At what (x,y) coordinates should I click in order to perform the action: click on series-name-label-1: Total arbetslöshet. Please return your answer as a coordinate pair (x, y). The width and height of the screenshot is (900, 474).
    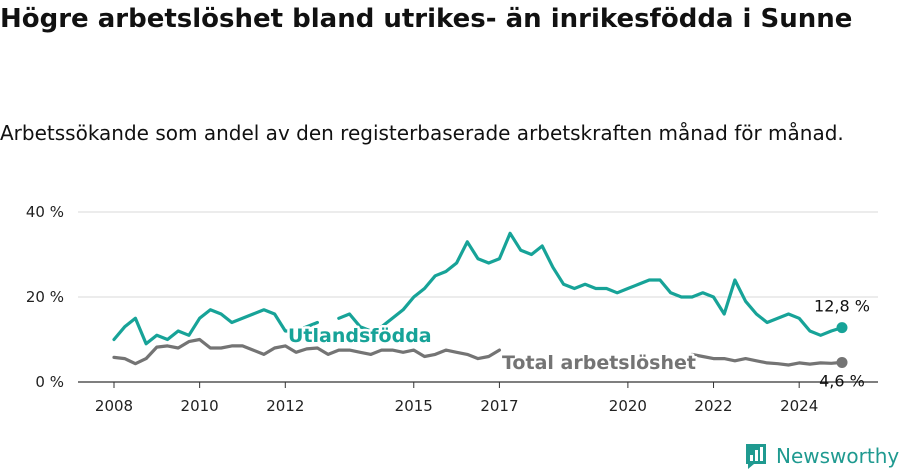
    Looking at the image, I should click on (599, 363).